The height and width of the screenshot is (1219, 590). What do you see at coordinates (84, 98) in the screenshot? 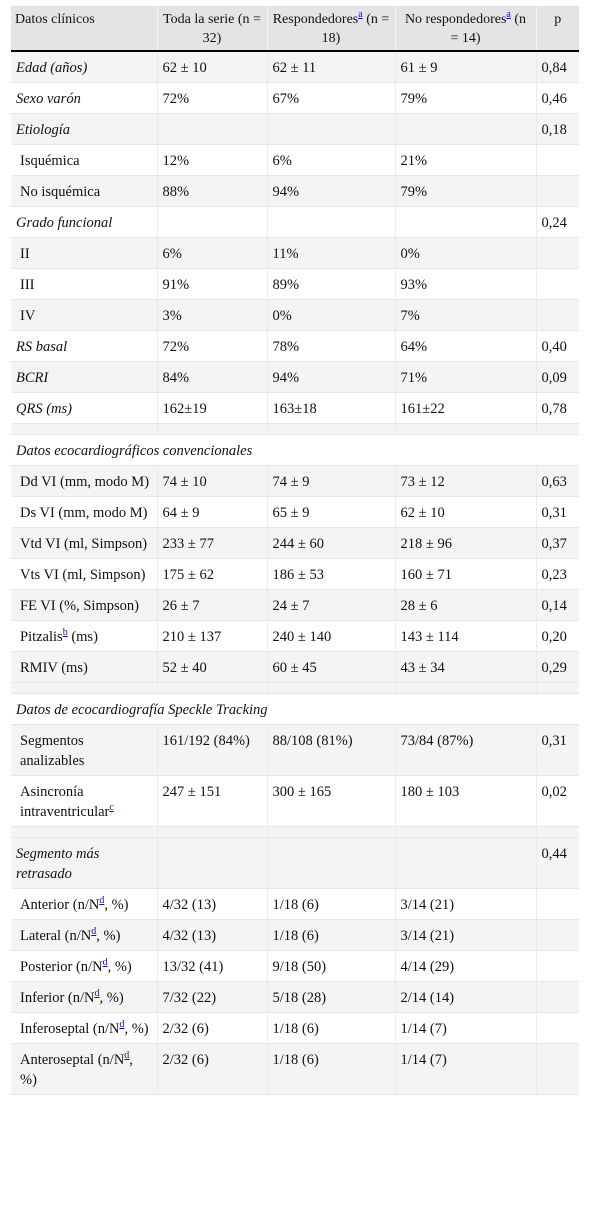
I see `row-label: Sexo varón` at bounding box center [84, 98].